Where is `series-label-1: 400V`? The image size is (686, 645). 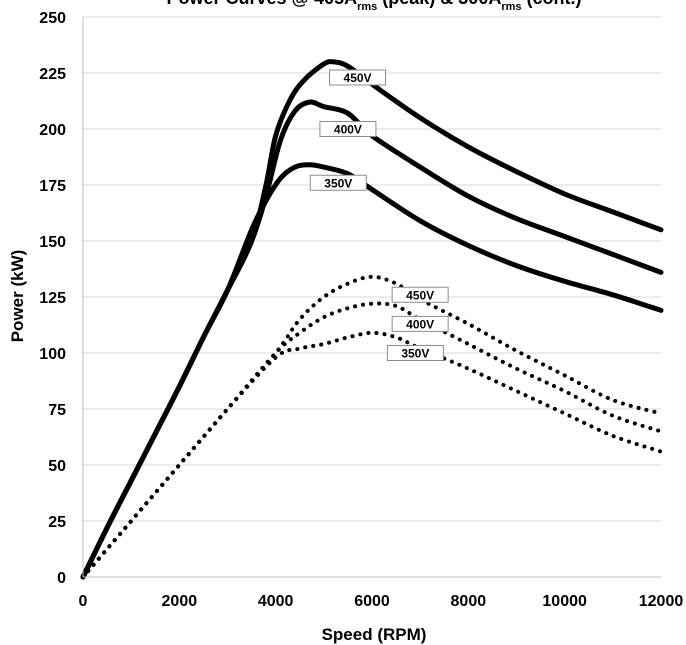 series-label-1: 400V is located at coordinates (348, 129).